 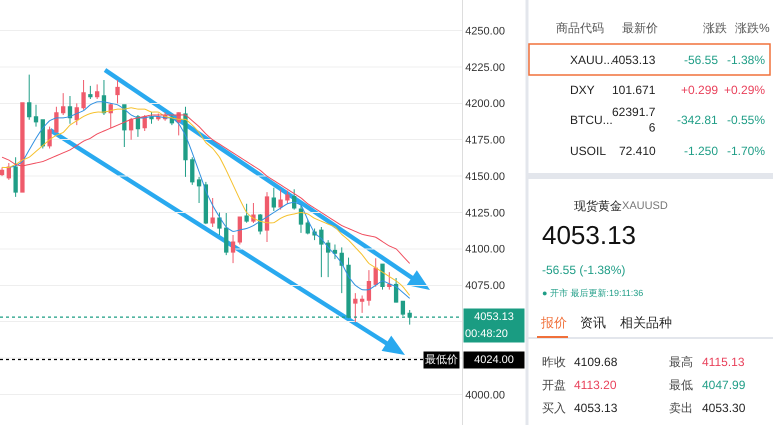 I want to click on text: 涨跌%, so click(x=752, y=28).